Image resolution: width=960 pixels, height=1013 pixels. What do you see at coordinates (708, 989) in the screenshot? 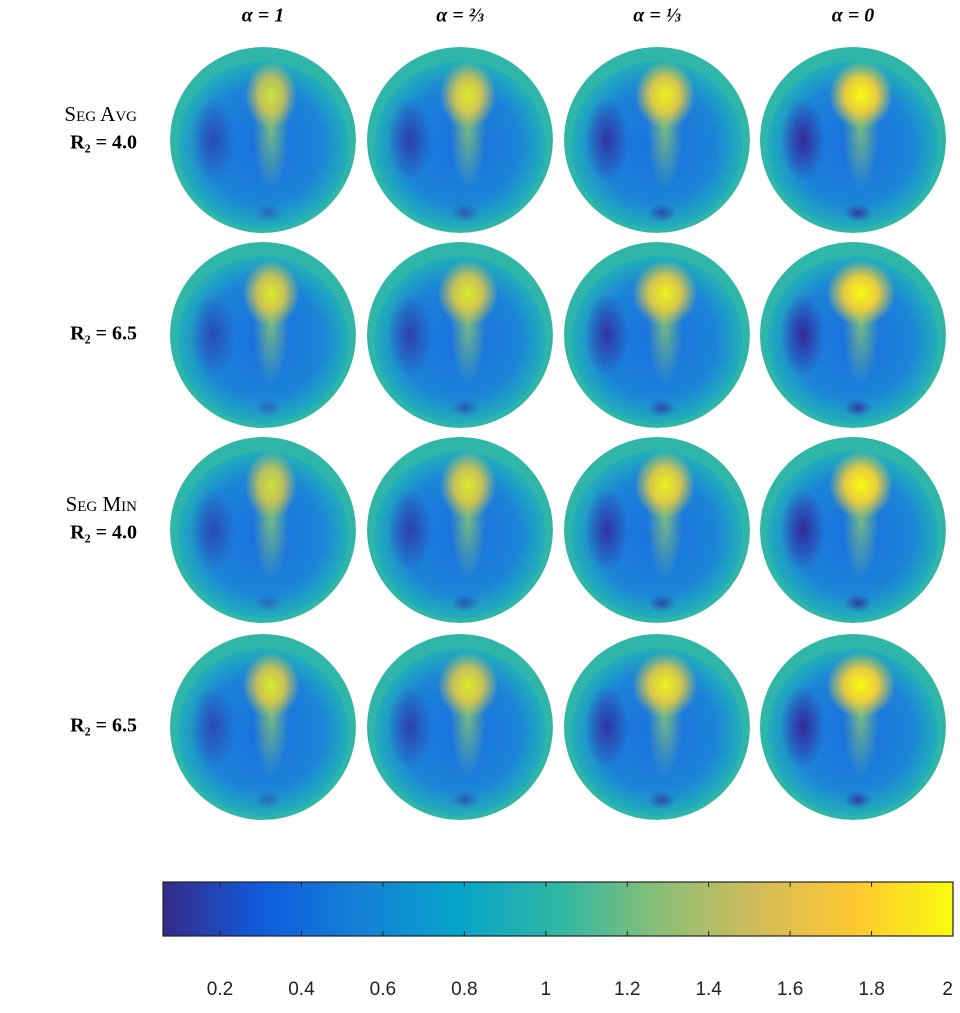
I see `tick-label: 1.4` at bounding box center [708, 989].